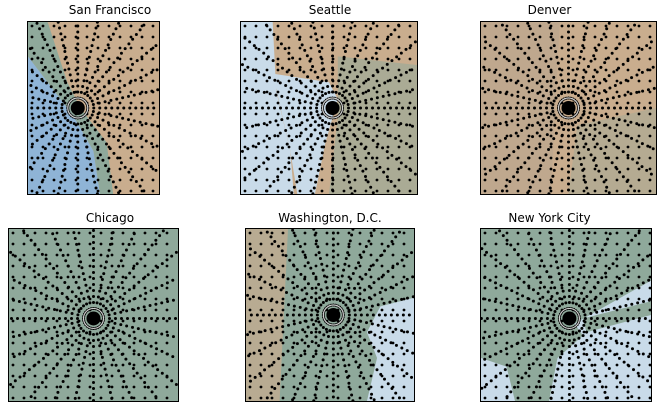 Image resolution: width=659 pixels, height=408 pixels. What do you see at coordinates (329, 108) in the screenshot?
I see `map-seattle` at bounding box center [329, 108].